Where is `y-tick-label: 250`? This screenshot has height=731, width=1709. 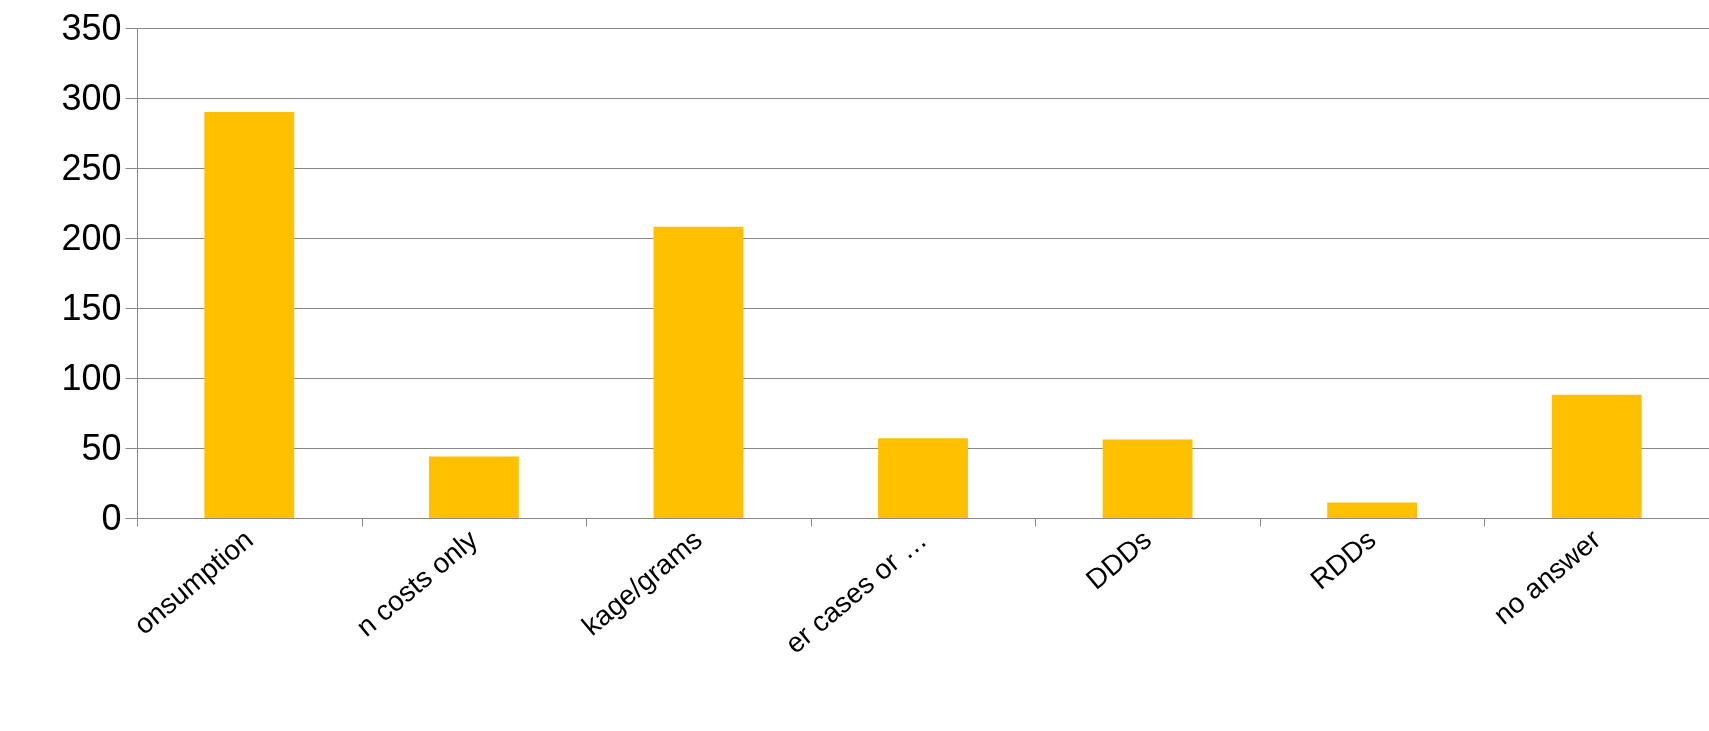
y-tick-label: 250 is located at coordinates (91, 167).